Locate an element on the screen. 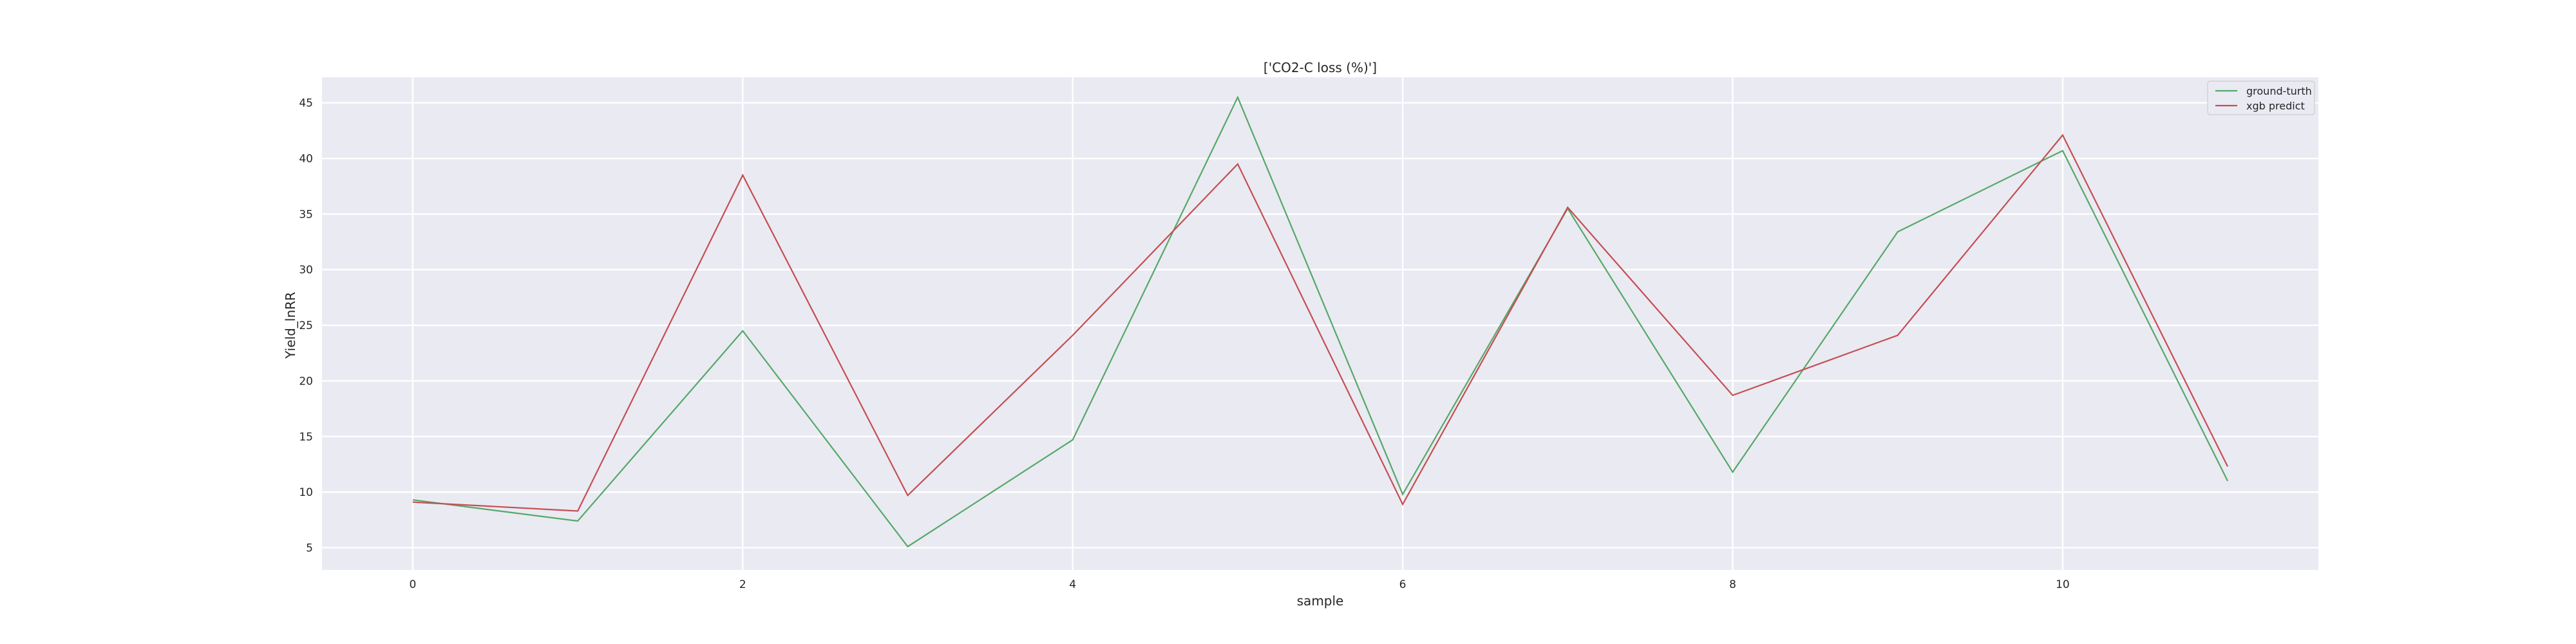 The image size is (2576, 644). legend-label-xgb-predict: xgb predict is located at coordinates (2275, 106).